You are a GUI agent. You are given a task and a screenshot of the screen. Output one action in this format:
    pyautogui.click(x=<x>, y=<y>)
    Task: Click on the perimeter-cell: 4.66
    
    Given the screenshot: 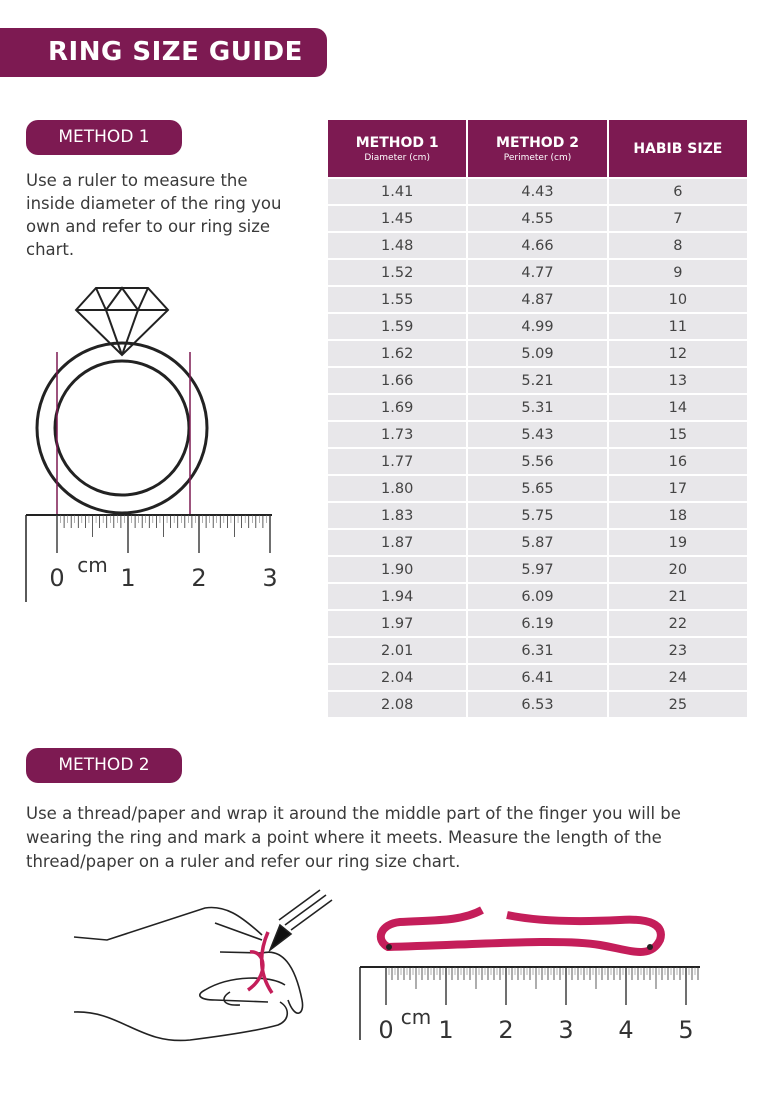 What is the action you would take?
    pyautogui.click(x=537, y=245)
    